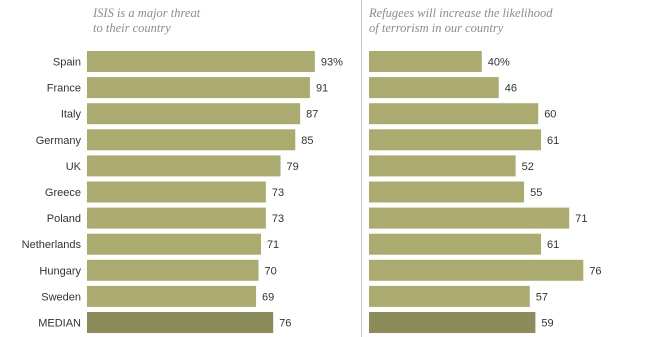 The image size is (670, 337). I want to click on category-label-sweden: Sweden, so click(61, 297).